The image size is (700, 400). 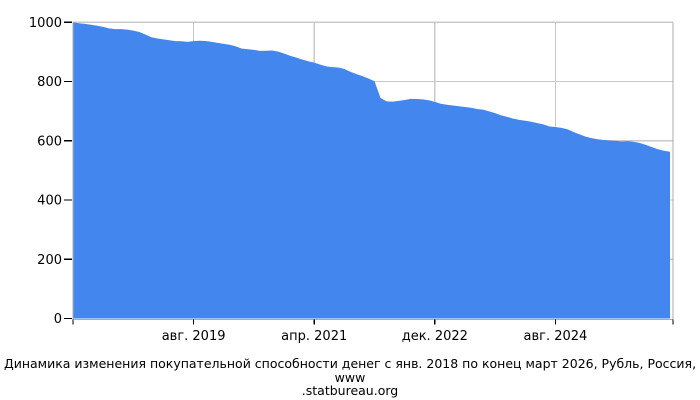 What do you see at coordinates (45, 23) in the screenshot?
I see `y-tick-label: 1000` at bounding box center [45, 23].